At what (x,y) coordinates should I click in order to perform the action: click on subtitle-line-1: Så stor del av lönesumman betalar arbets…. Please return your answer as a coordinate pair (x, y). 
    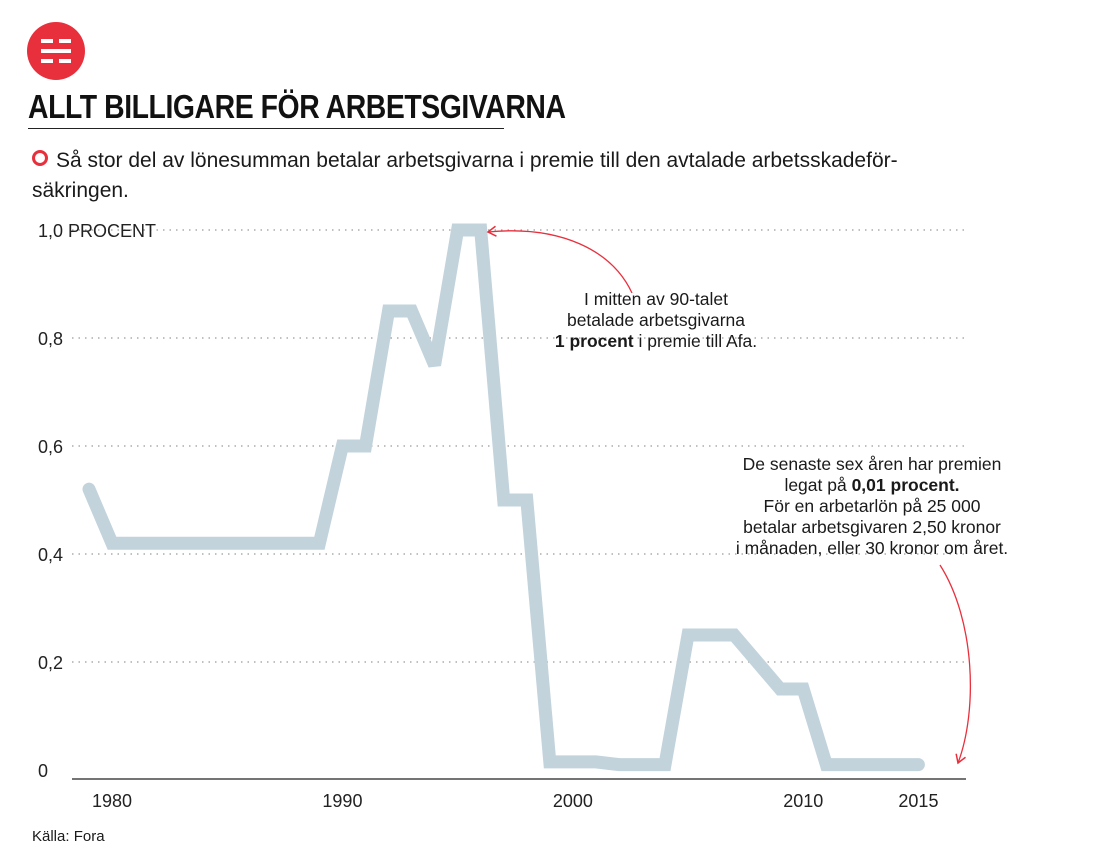
    Looking at the image, I should click on (477, 160).